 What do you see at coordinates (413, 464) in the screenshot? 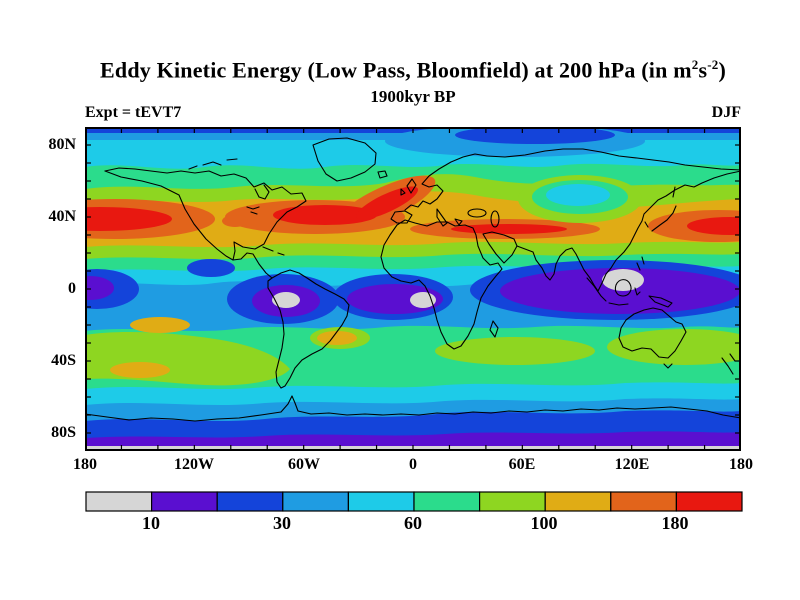
I see `x-tick-label-0: 0` at bounding box center [413, 464].